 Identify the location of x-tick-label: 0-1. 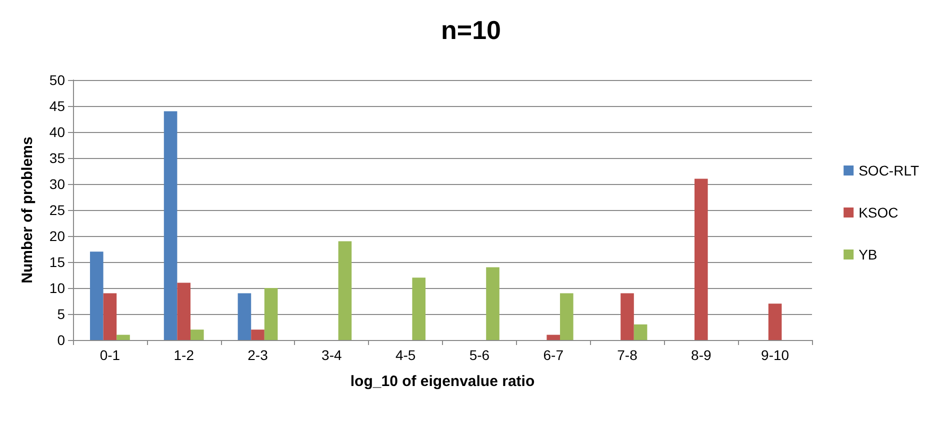
(110, 355).